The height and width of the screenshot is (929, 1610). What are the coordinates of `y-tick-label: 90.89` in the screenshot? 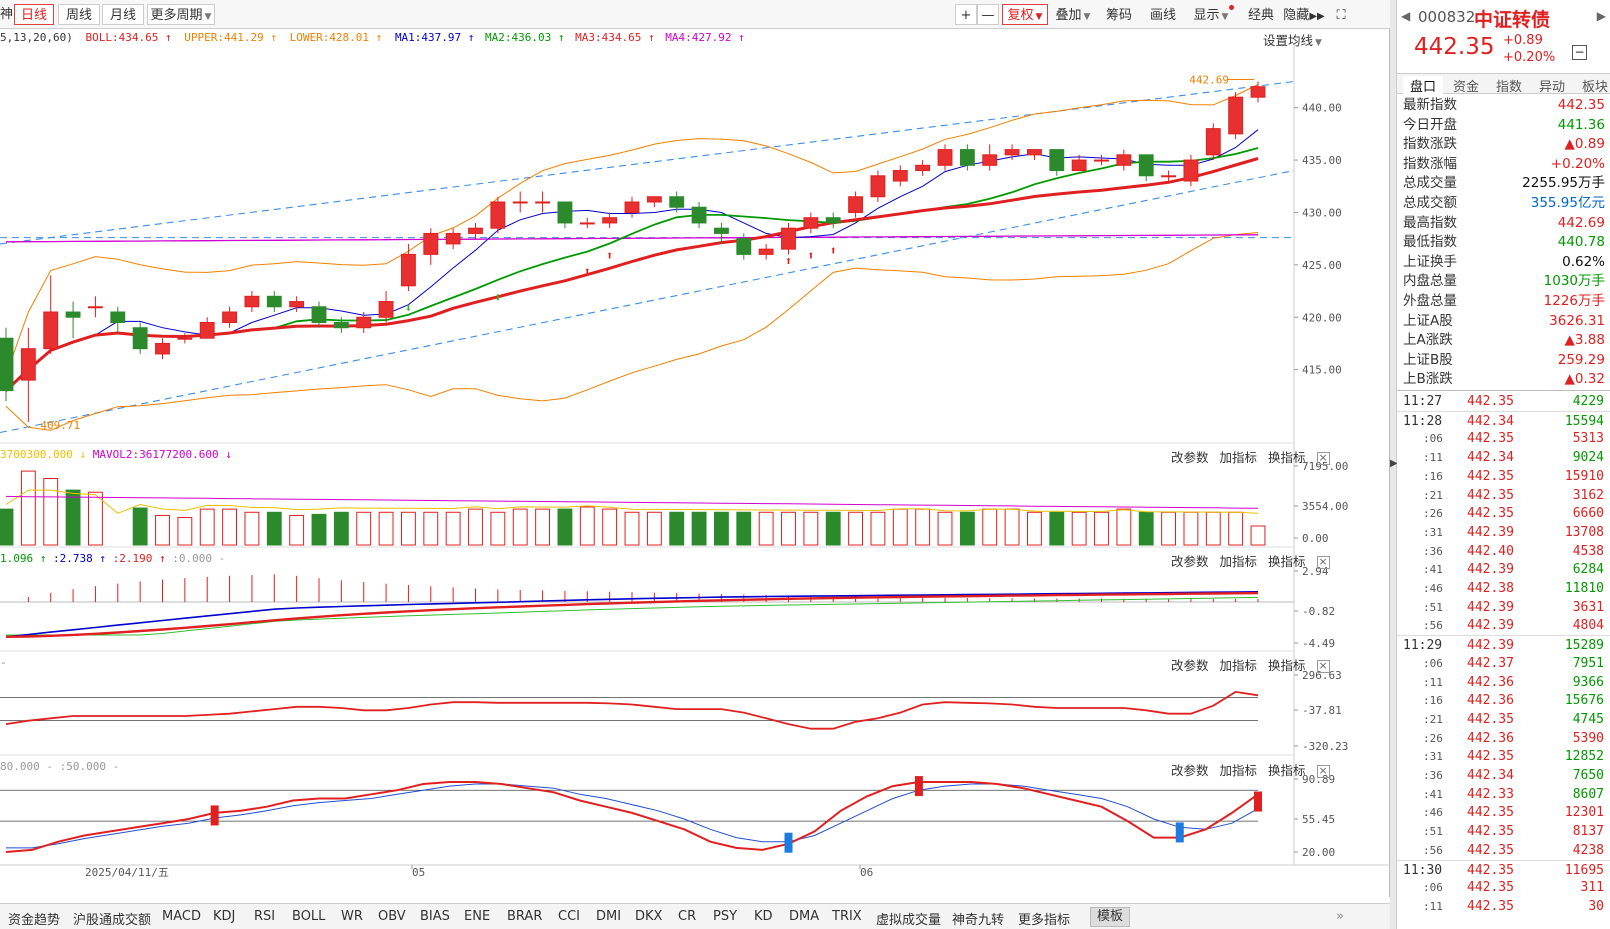 It's located at (1318, 779).